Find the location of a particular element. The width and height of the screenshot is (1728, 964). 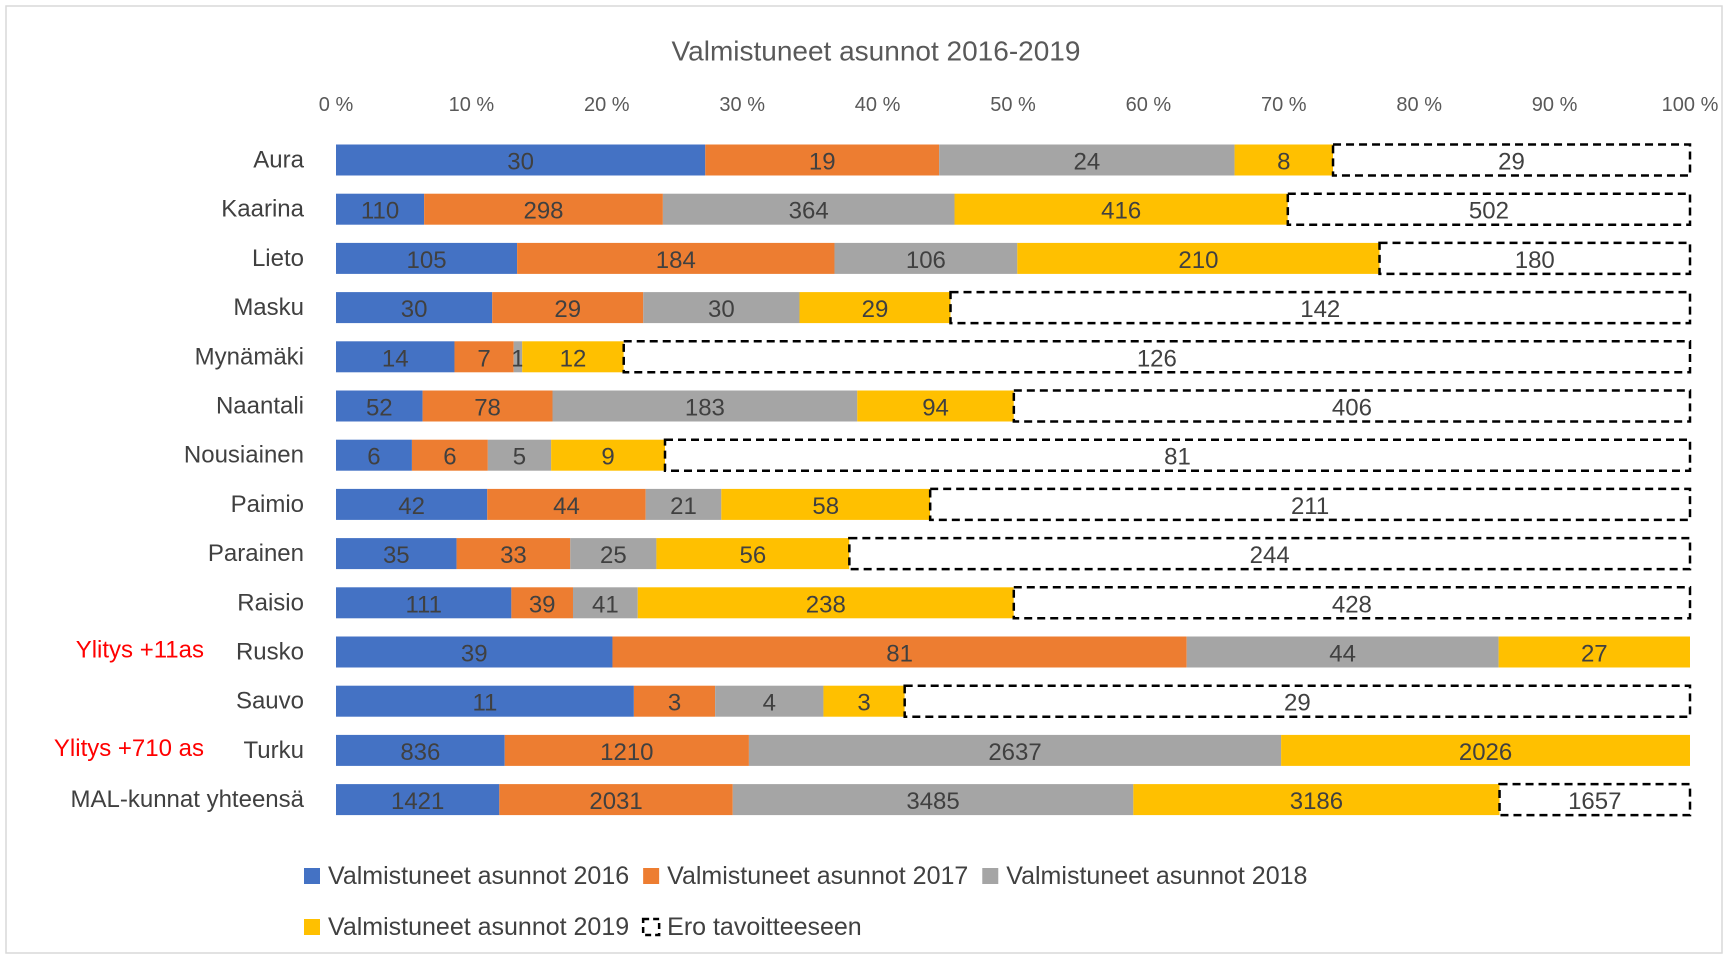

y-tick-label: Raisio is located at coordinates (270, 602).